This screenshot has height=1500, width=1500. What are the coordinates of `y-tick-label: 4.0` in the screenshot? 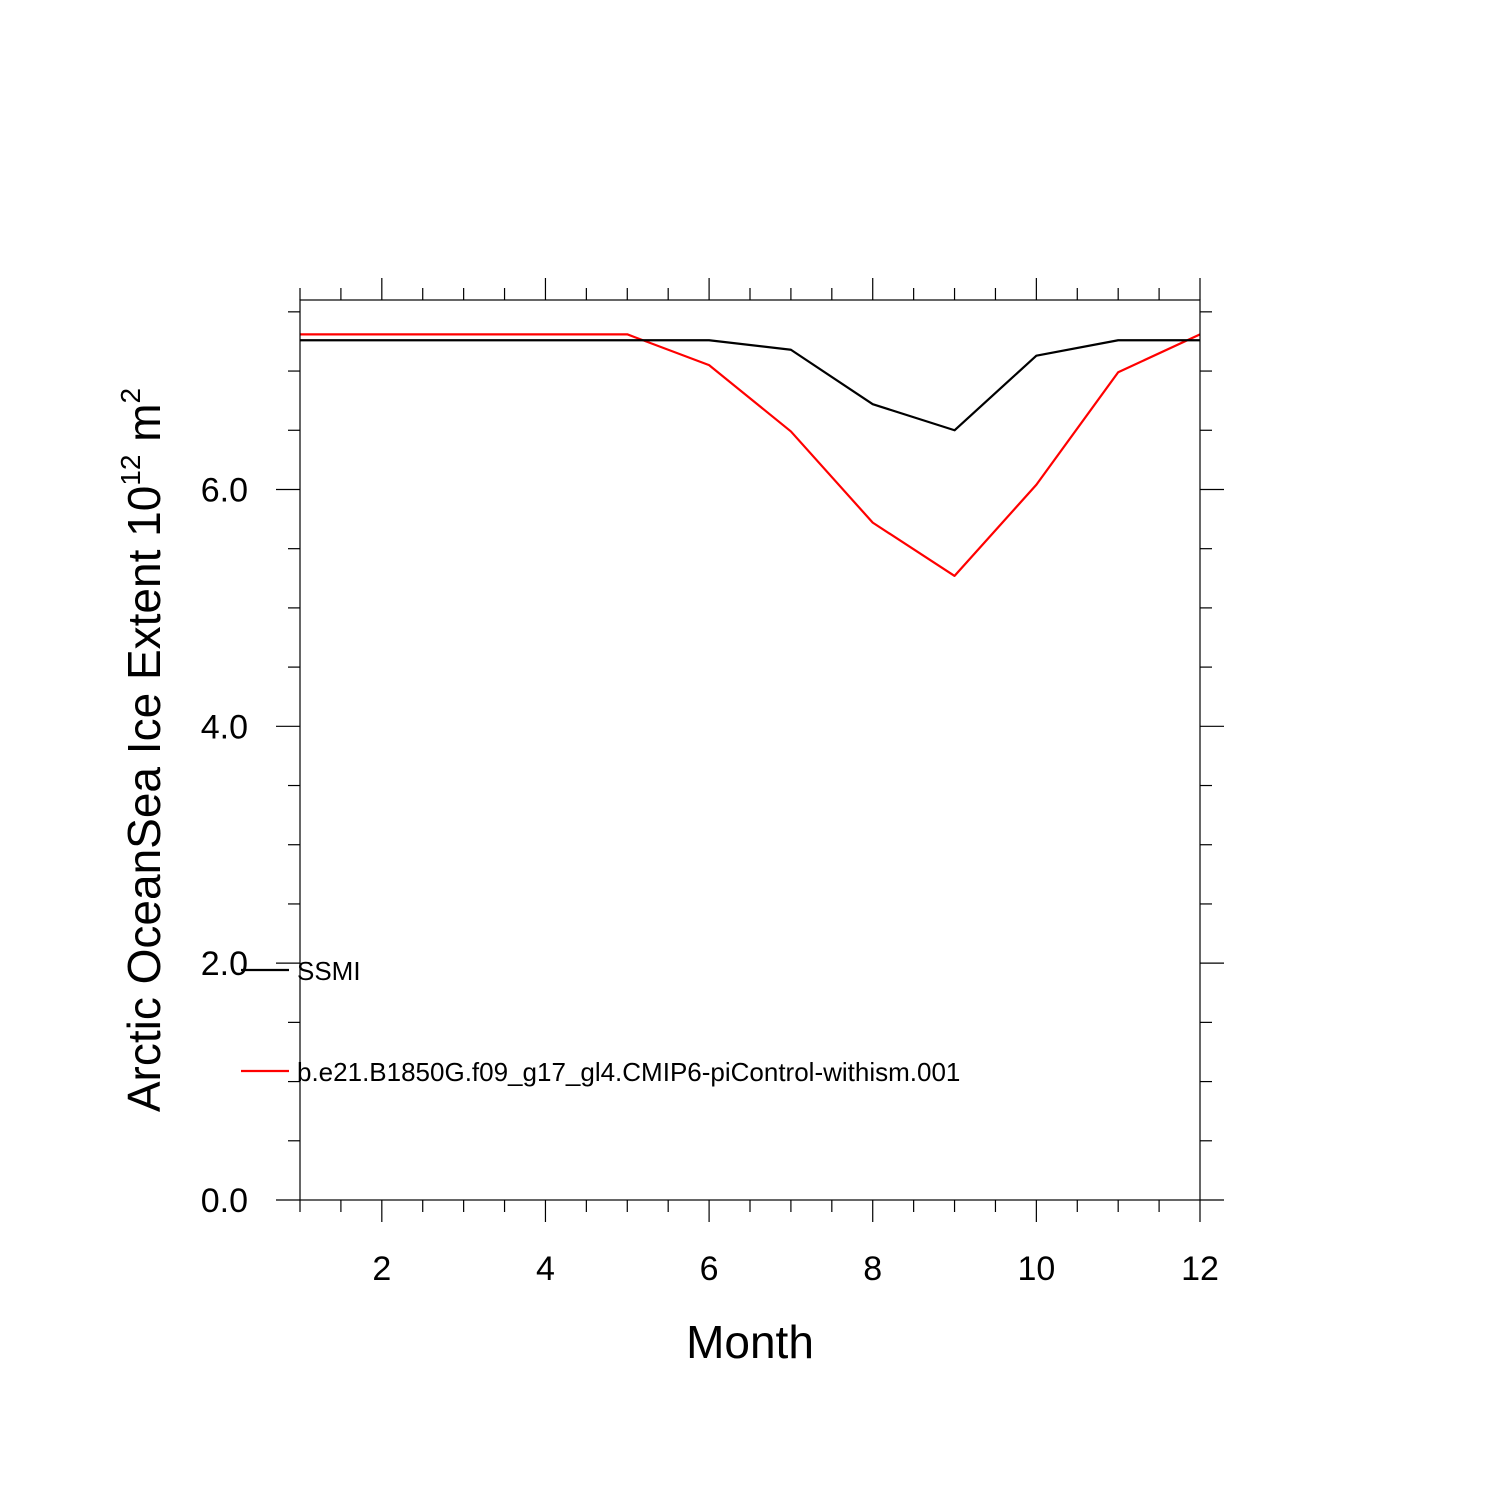 It's located at (224, 727).